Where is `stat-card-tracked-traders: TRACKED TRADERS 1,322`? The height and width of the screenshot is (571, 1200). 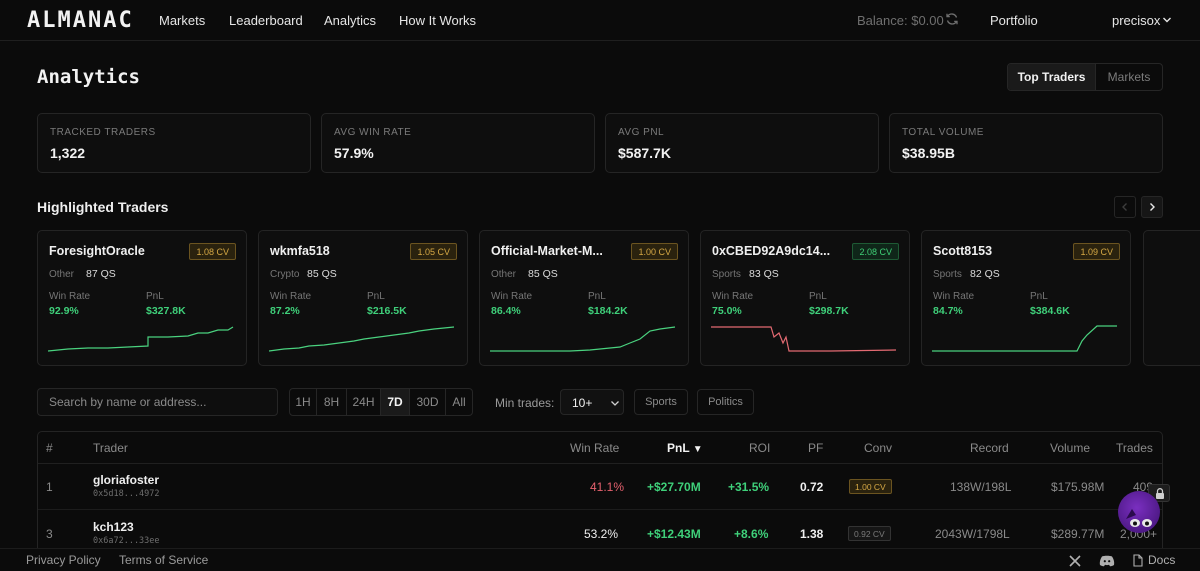
stat-card-tracked-traders: TRACKED TRADERS 1,322 is located at coordinates (174, 143).